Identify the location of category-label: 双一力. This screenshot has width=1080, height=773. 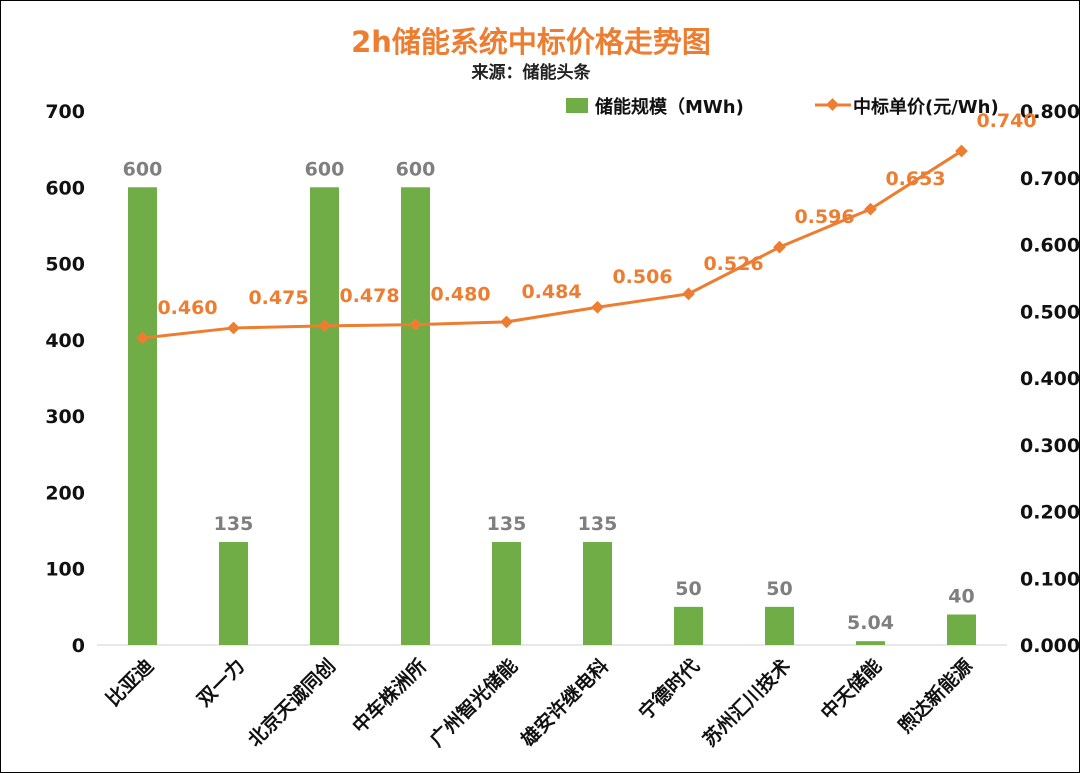
(220, 682).